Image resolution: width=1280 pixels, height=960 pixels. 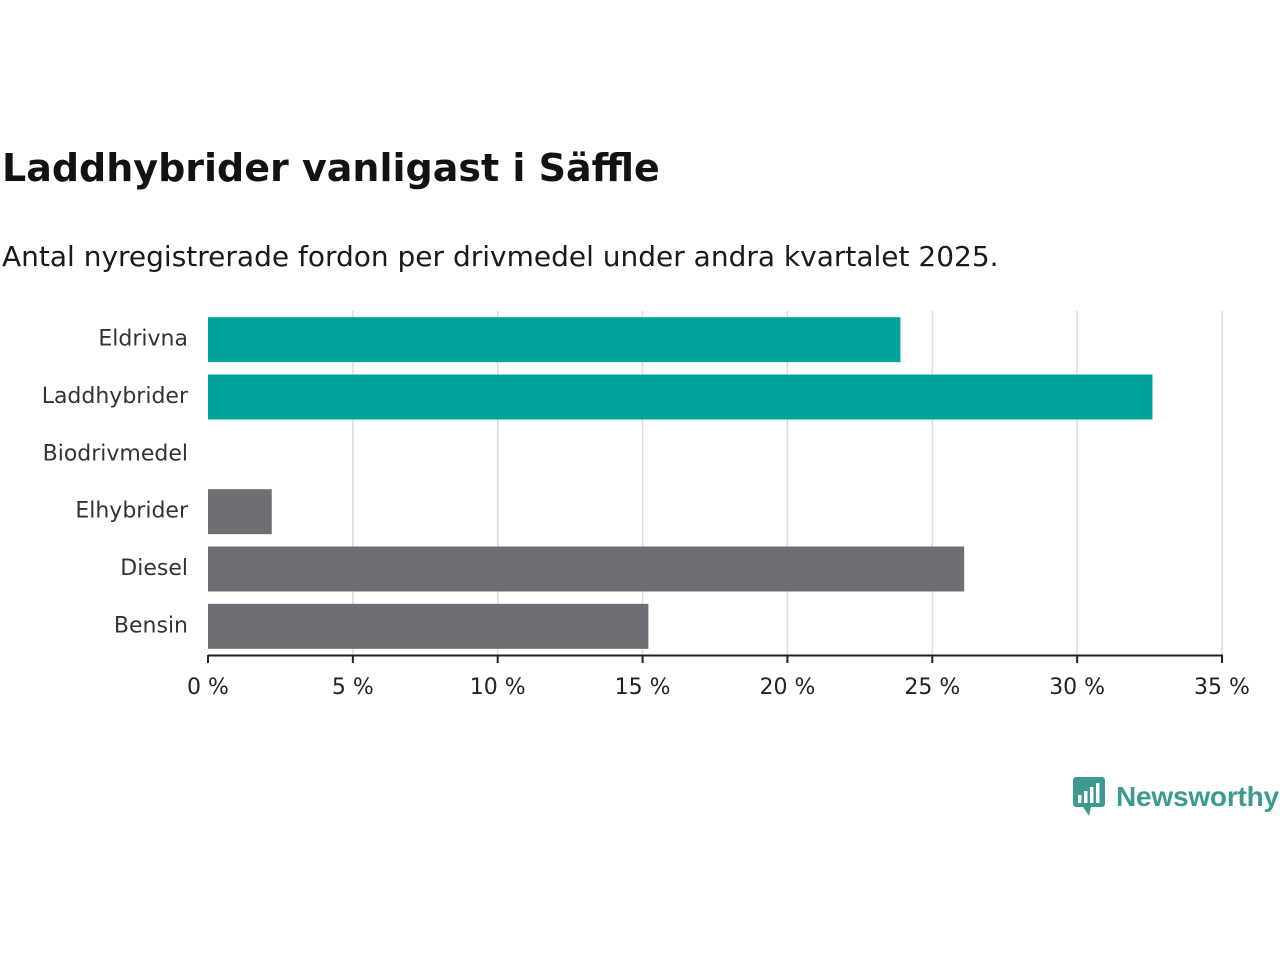 What do you see at coordinates (115, 396) in the screenshot?
I see `category-label: Laddhybrider` at bounding box center [115, 396].